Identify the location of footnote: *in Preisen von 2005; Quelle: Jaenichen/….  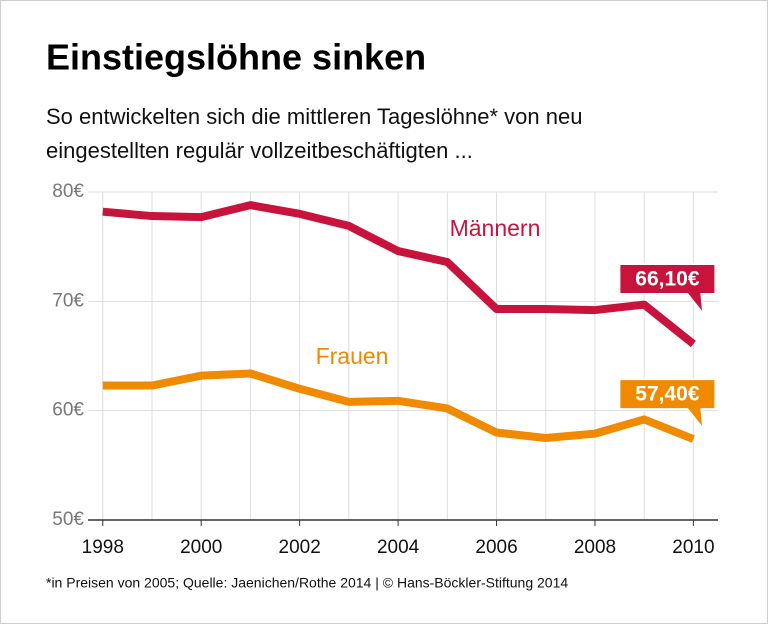
(307, 583).